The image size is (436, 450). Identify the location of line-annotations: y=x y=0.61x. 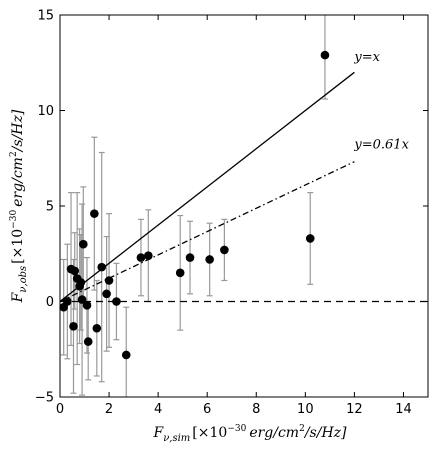
(381, 101).